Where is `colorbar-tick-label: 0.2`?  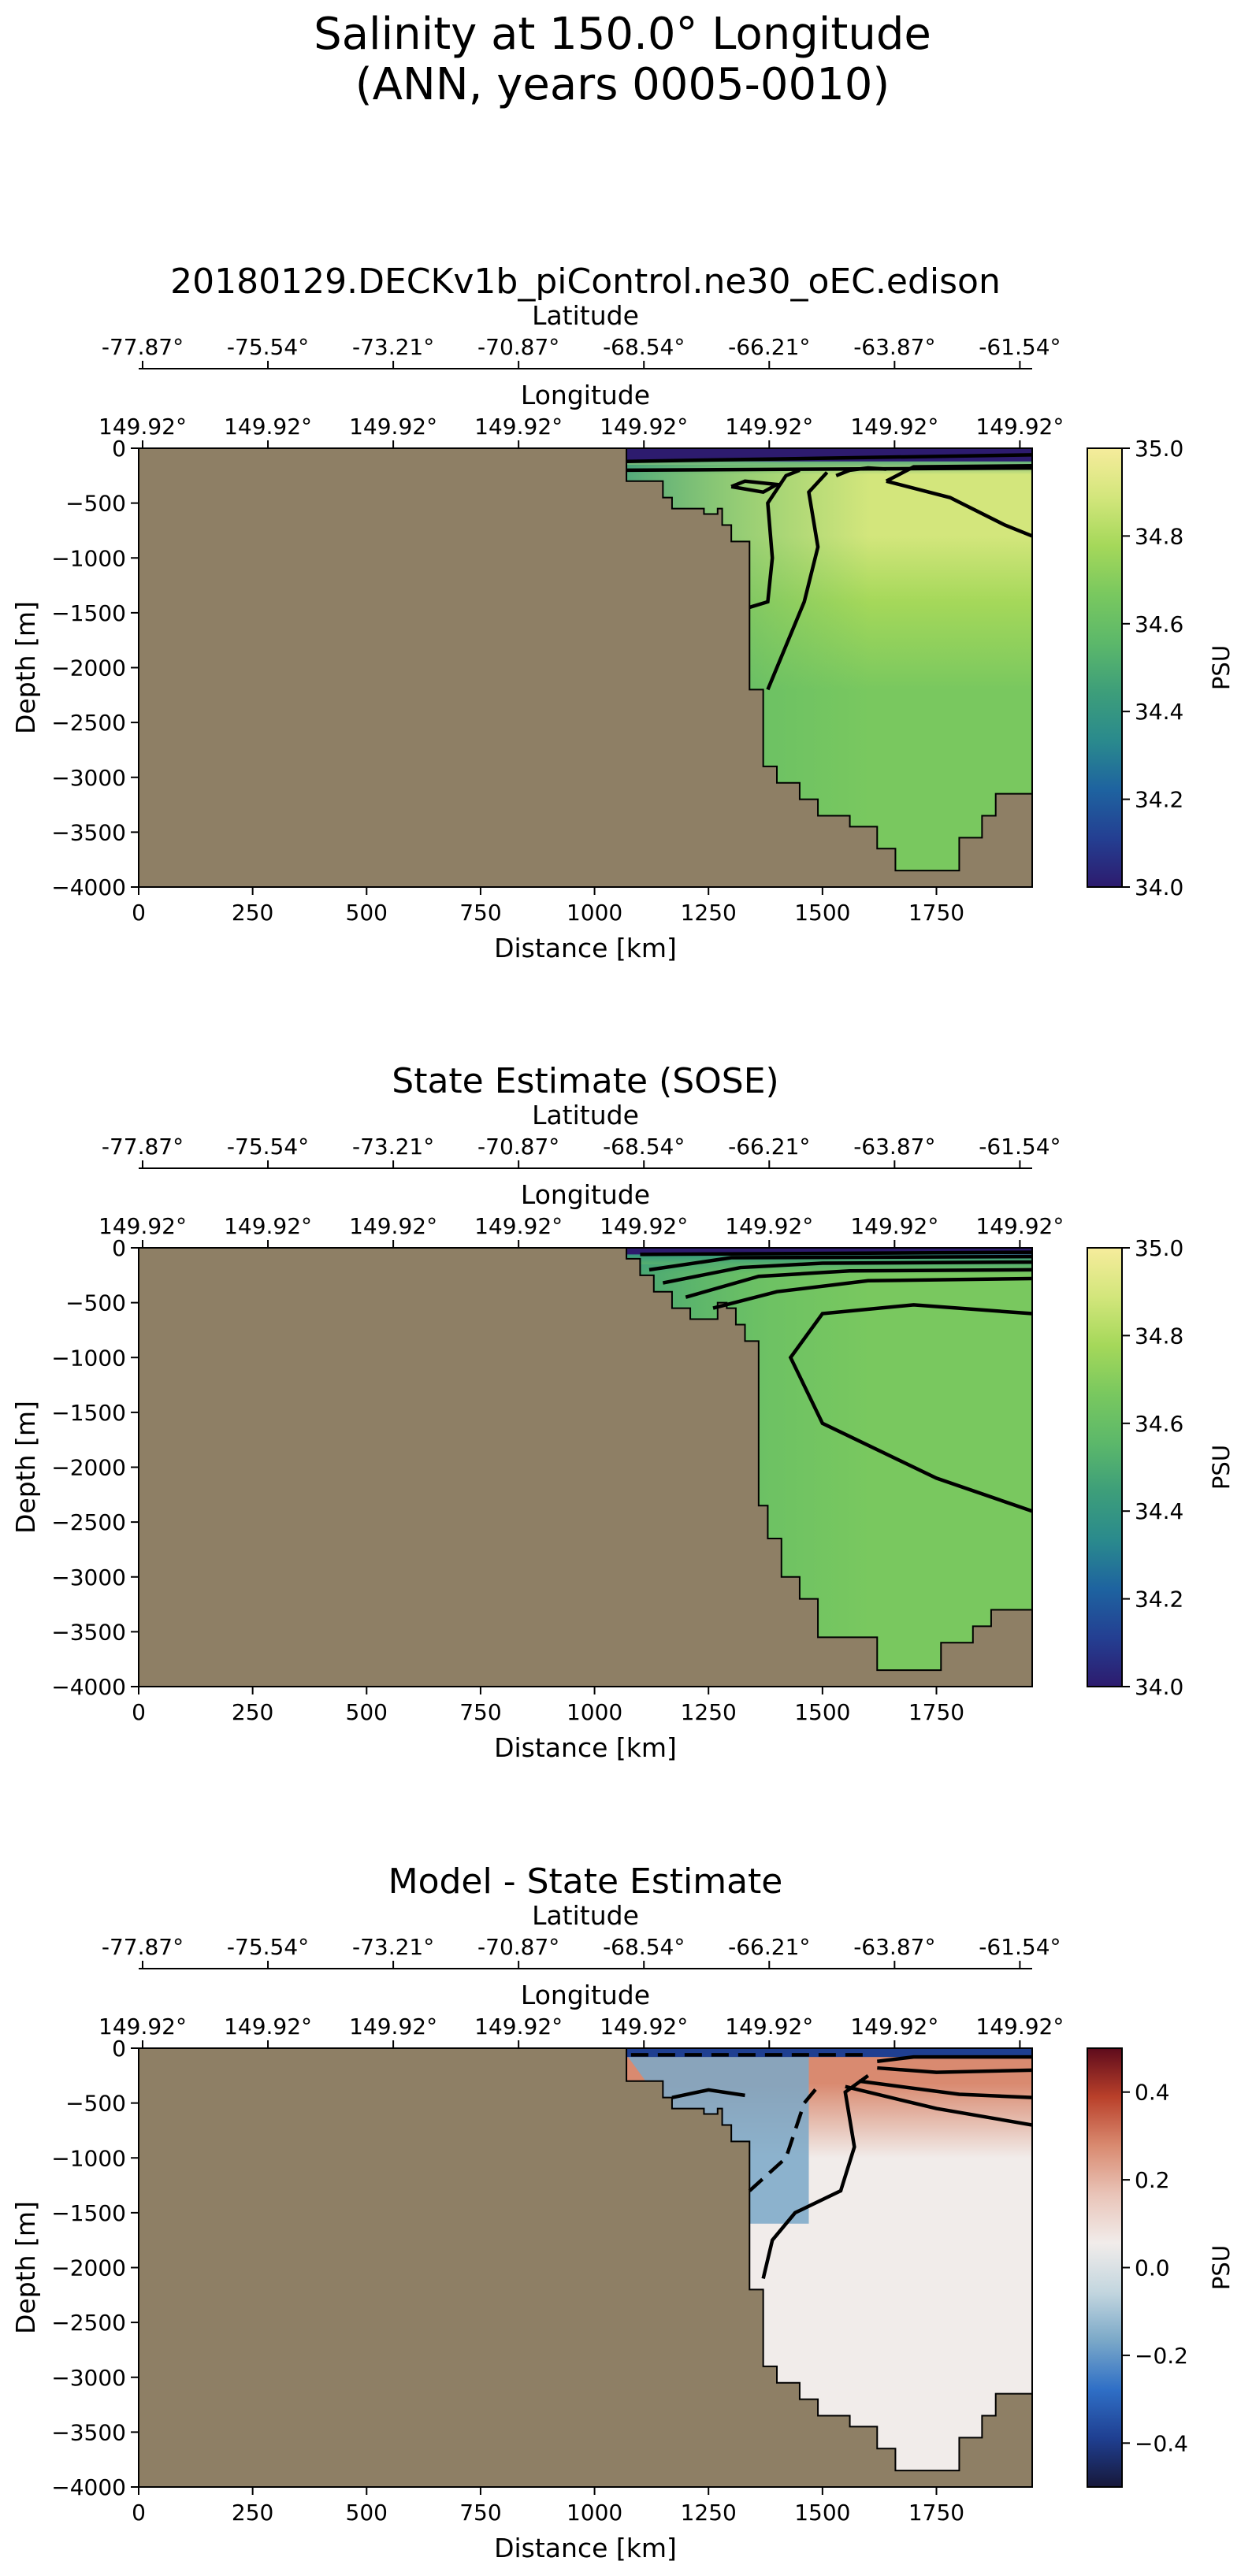 colorbar-tick-label: 0.2 is located at coordinates (1152, 2180).